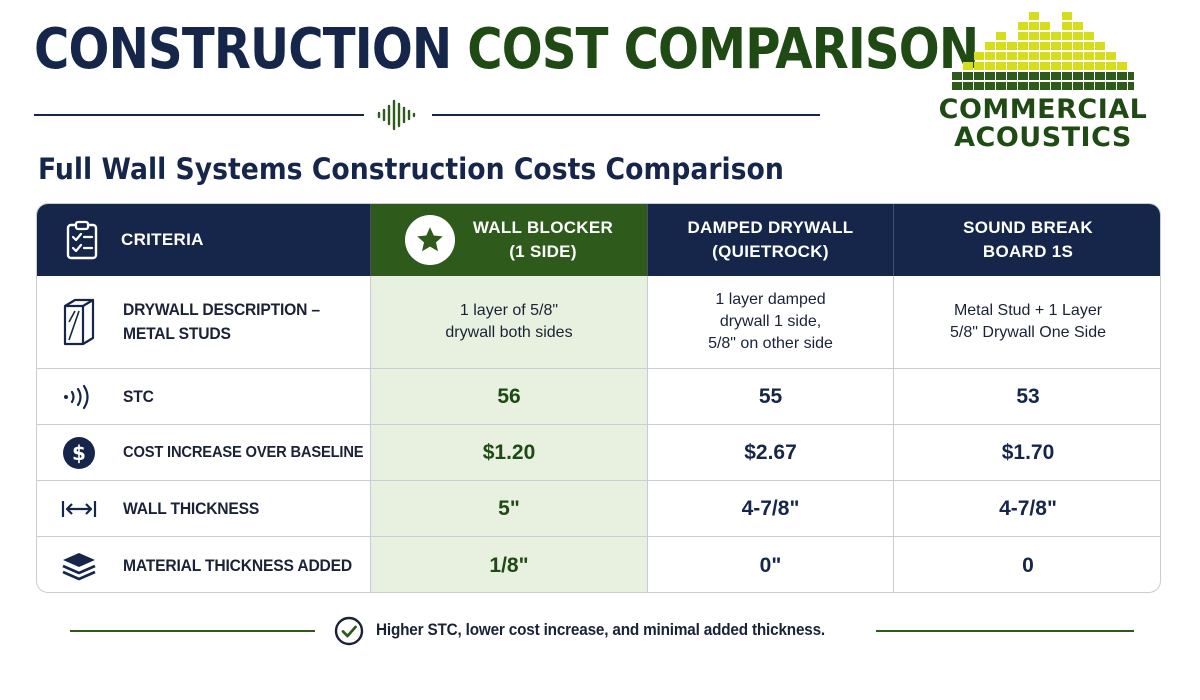 The height and width of the screenshot is (700, 1200). I want to click on col1-header-line2: (1 SIDE), so click(543, 251).